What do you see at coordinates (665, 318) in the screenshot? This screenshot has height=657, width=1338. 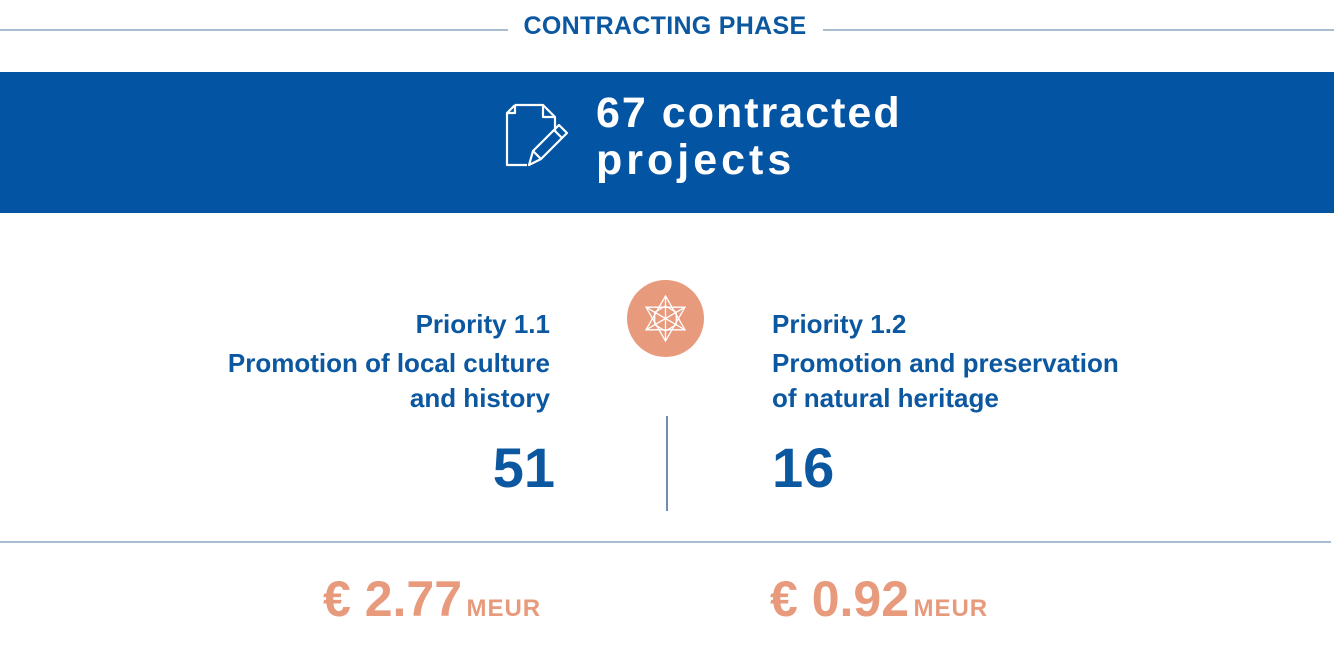 I see `star-mandala-icon` at bounding box center [665, 318].